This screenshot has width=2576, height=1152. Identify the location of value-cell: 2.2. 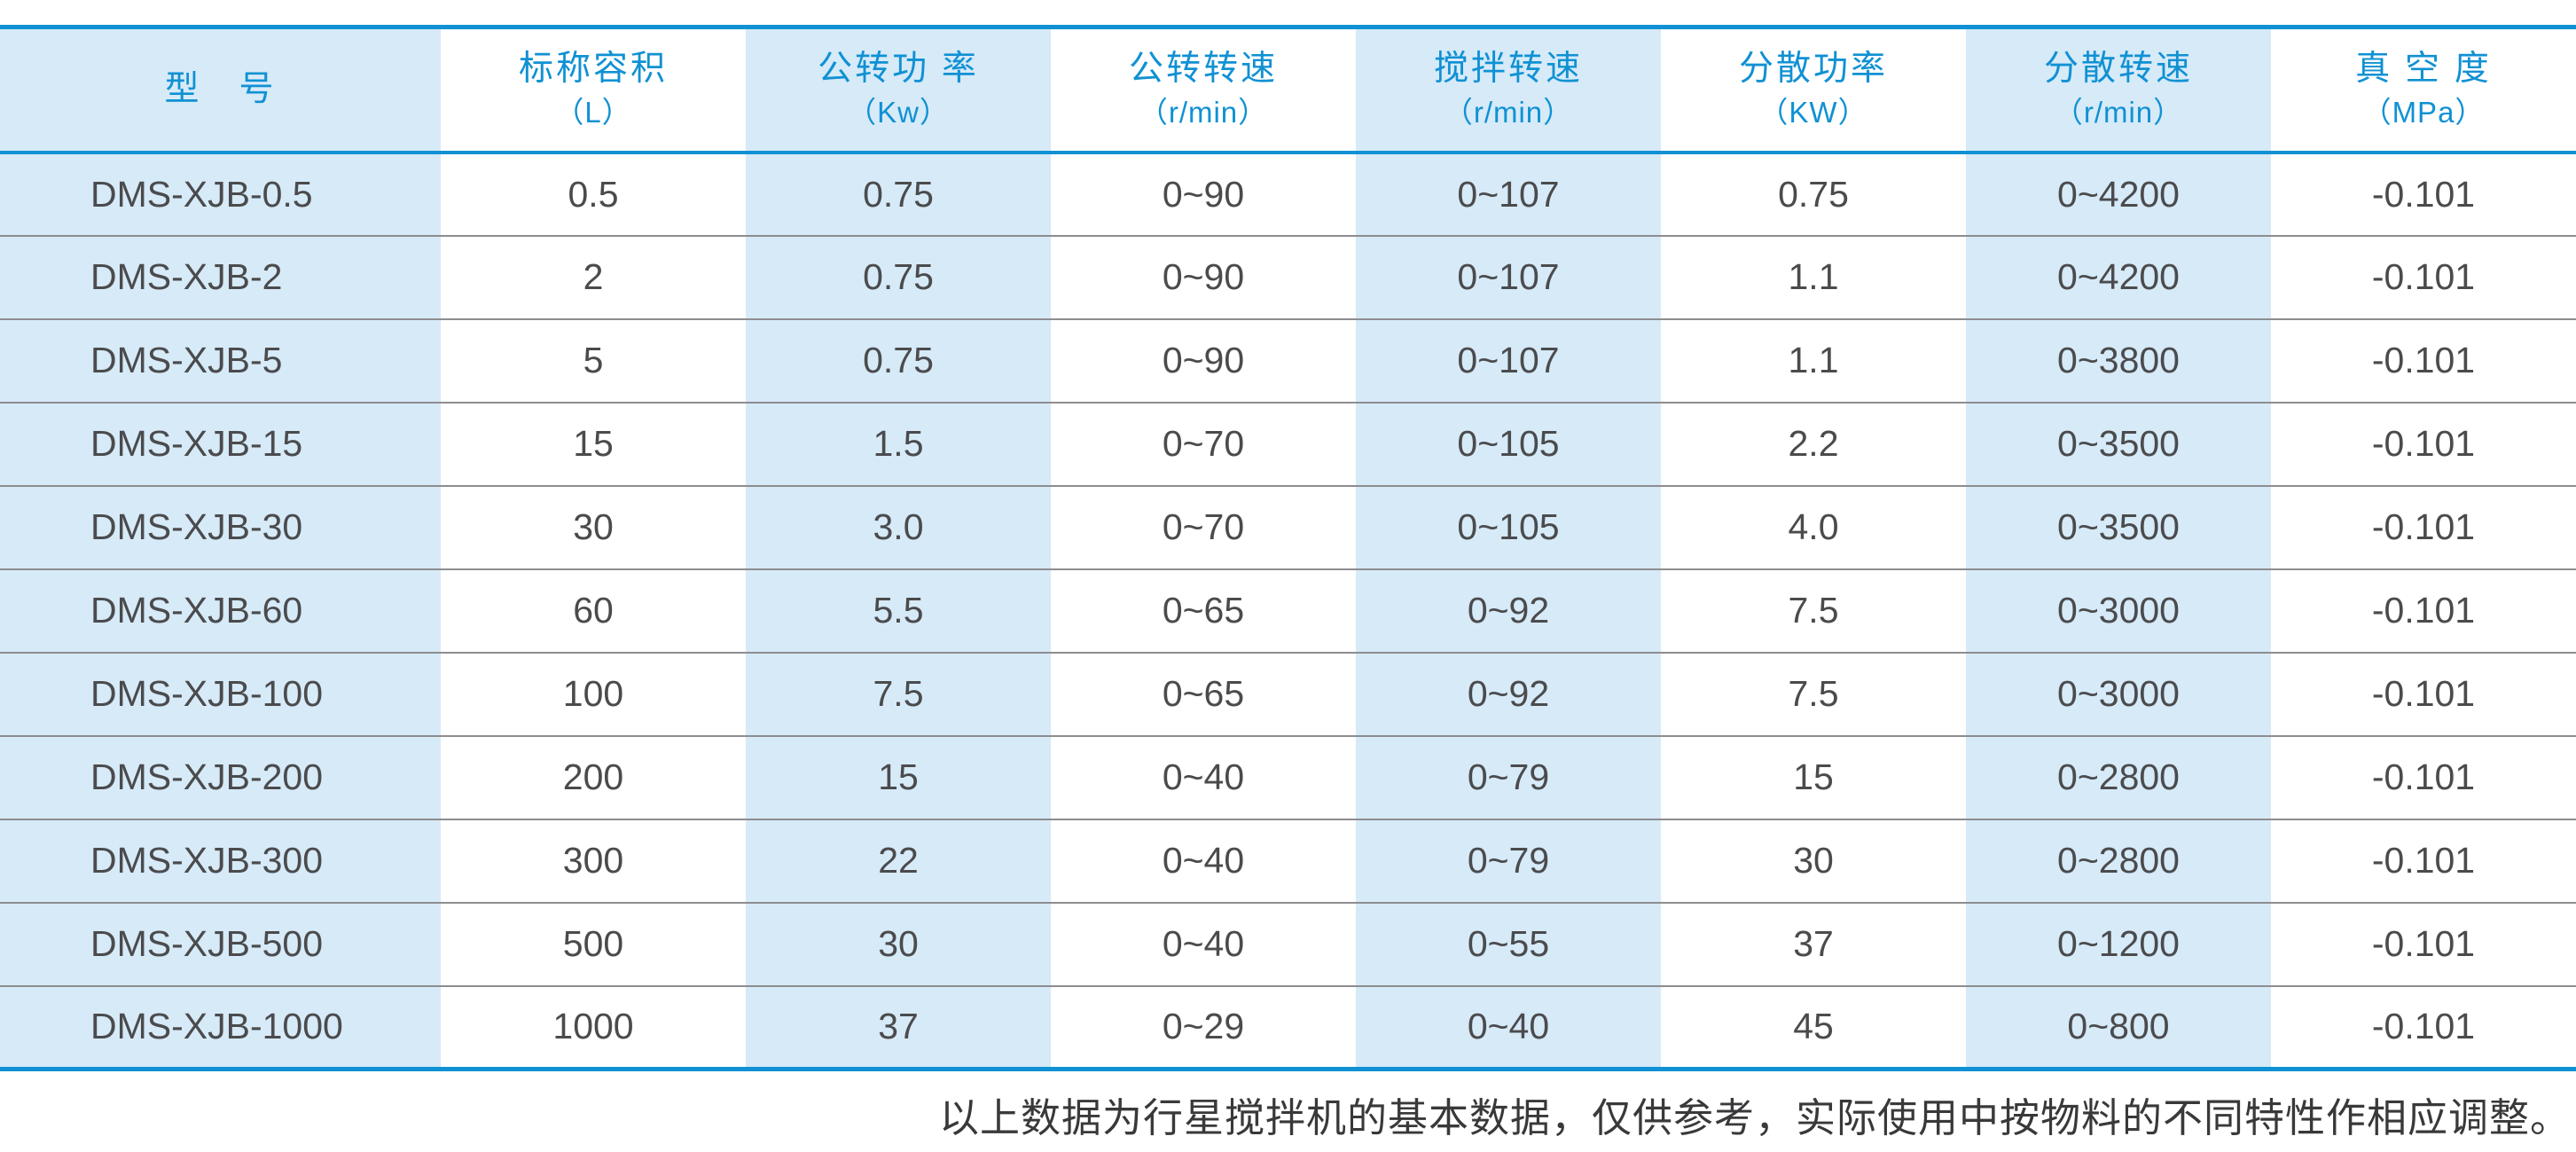
(1813, 444).